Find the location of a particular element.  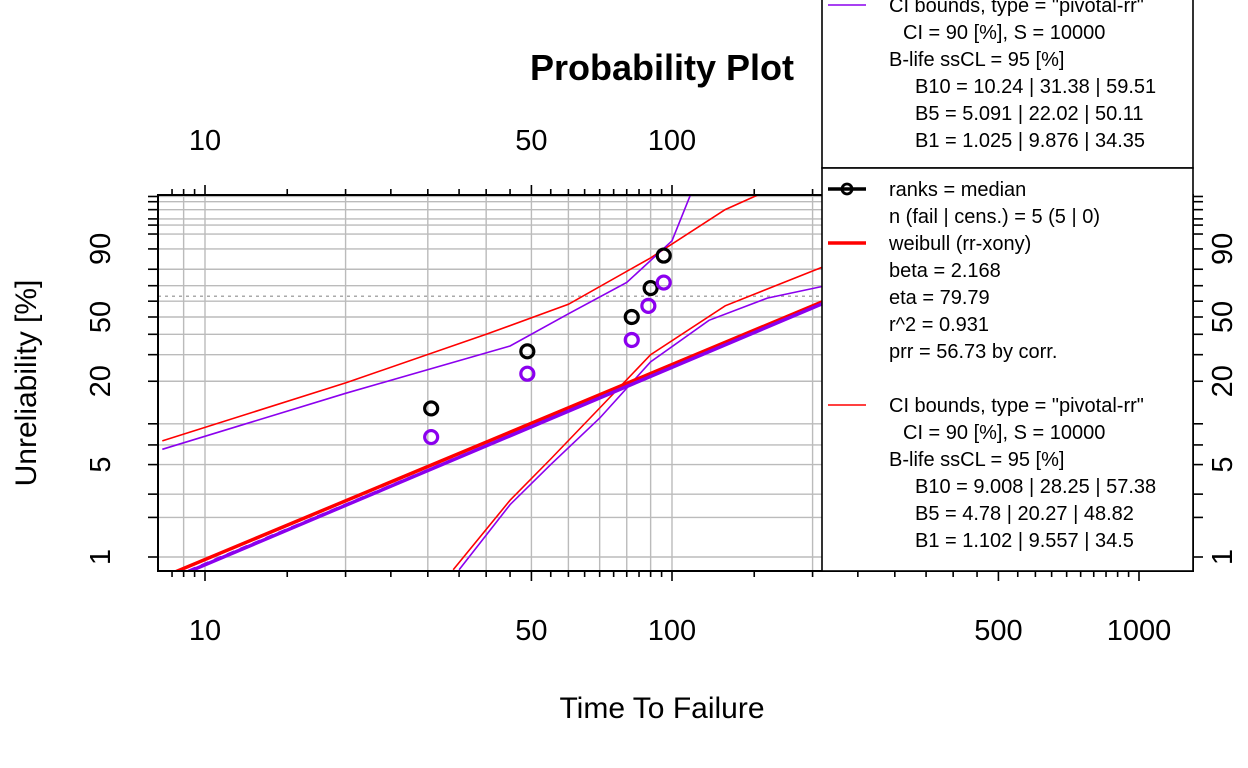

y-tick-label-left: 90 is located at coordinates (101, 249).